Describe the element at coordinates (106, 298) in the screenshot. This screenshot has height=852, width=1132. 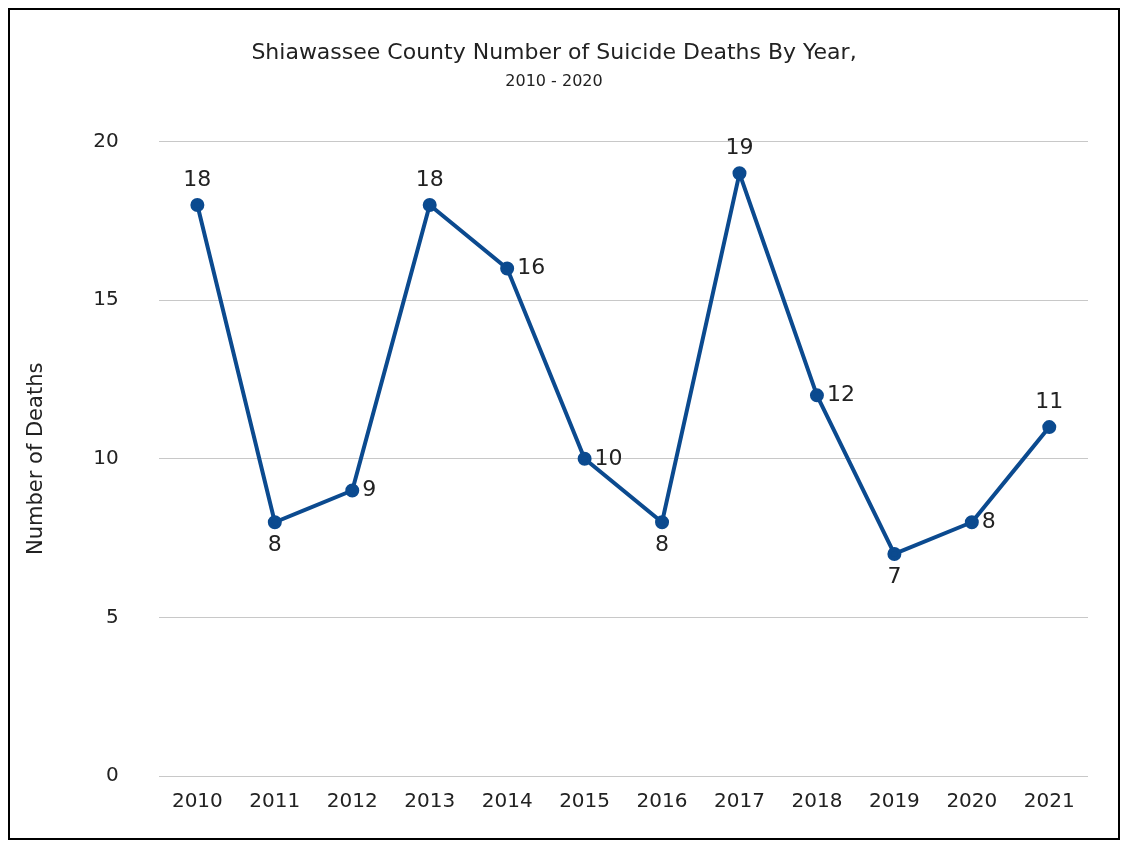
I see `y-tick-label: 15` at that location.